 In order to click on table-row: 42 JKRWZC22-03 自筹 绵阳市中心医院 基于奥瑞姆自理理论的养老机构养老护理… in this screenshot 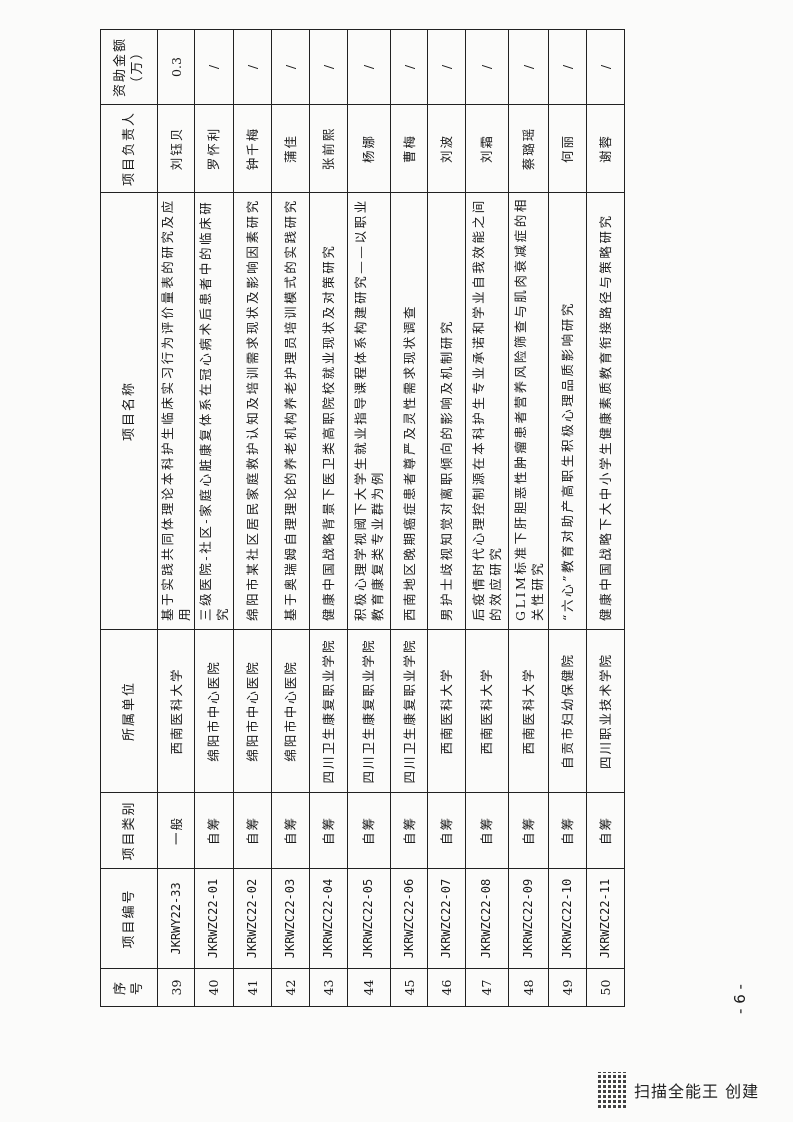, I will do `click(290, 518)`.